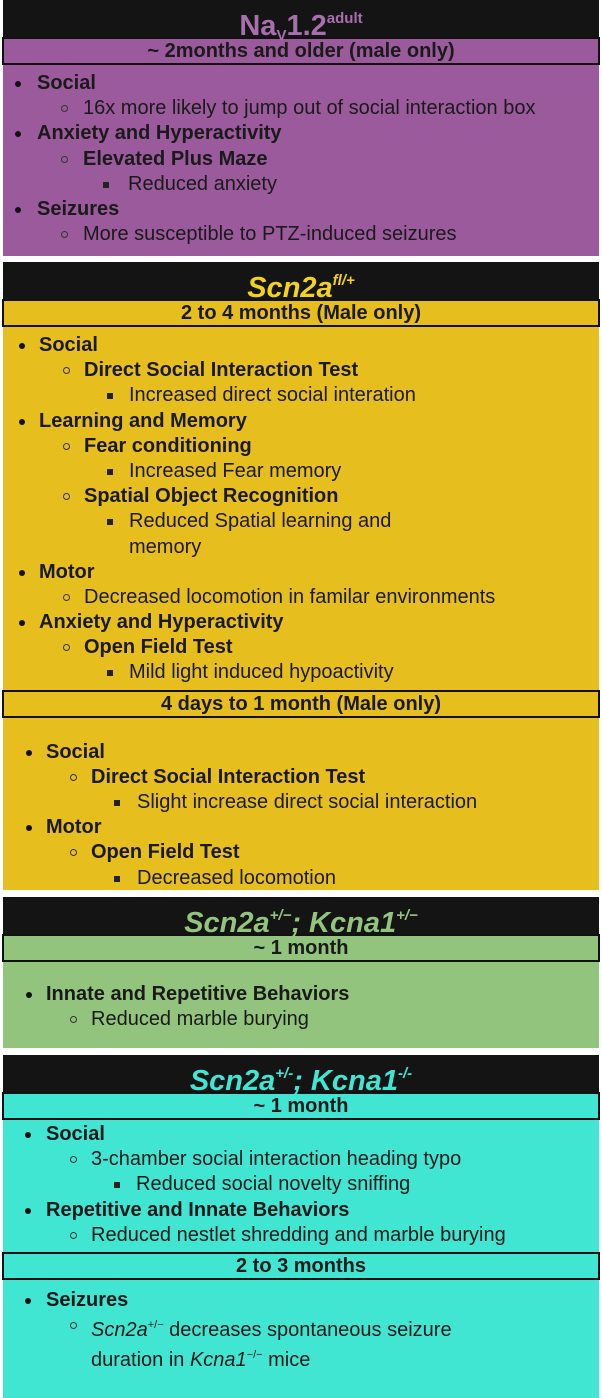 The width and height of the screenshot is (602, 1398). What do you see at coordinates (301, 446) in the screenshot?
I see `list-item-level-2: Fear conditioning` at bounding box center [301, 446].